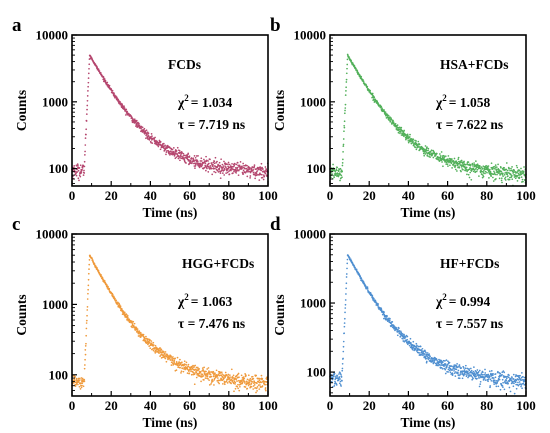  Describe the element at coordinates (211, 323) in the screenshot. I see `lifetime-text: τ = 7.476 ns` at that location.